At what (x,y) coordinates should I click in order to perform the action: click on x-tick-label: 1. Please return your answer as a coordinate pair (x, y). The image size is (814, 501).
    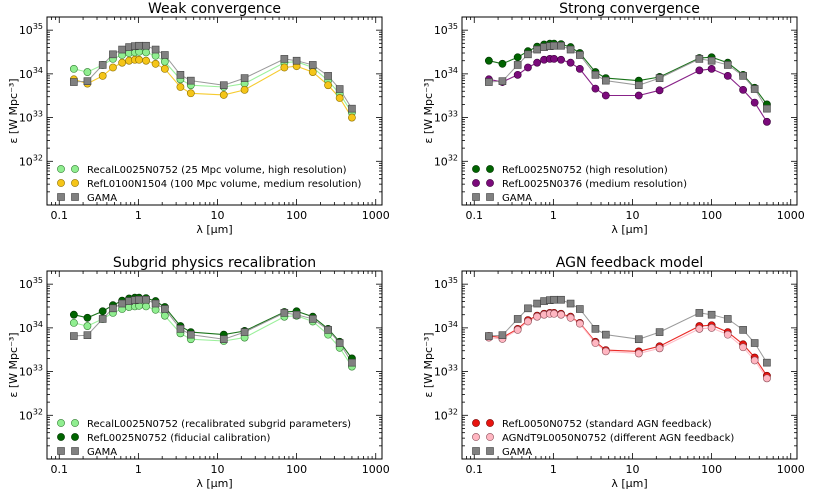
    Looking at the image, I should click on (138, 215).